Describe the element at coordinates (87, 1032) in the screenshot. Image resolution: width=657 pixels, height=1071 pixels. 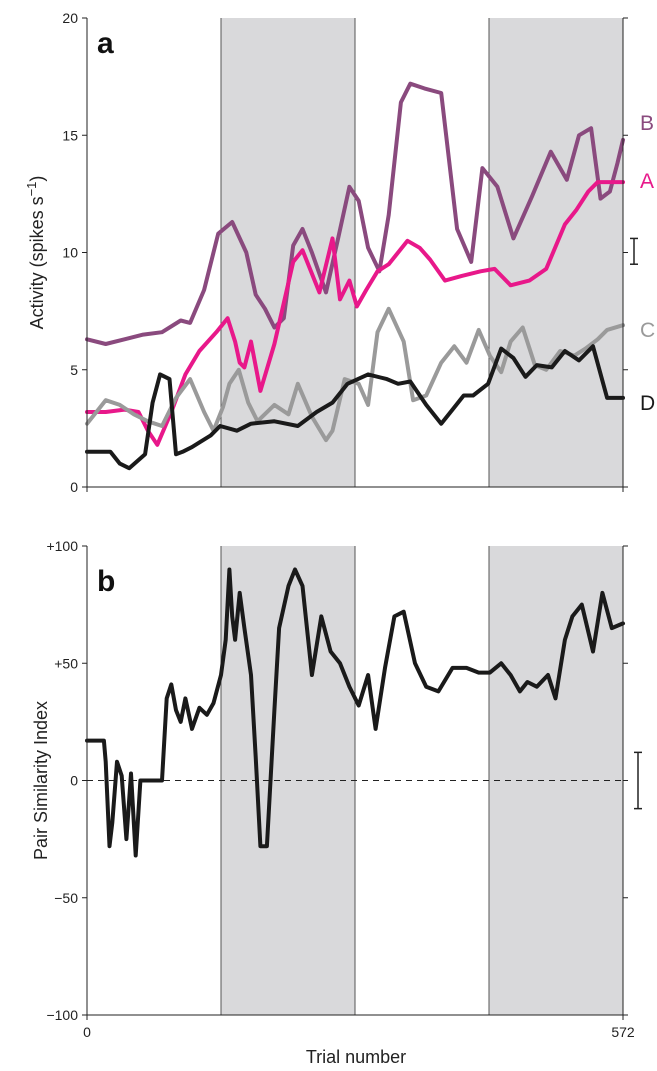
I see `x-tick-label-start: 0` at that location.